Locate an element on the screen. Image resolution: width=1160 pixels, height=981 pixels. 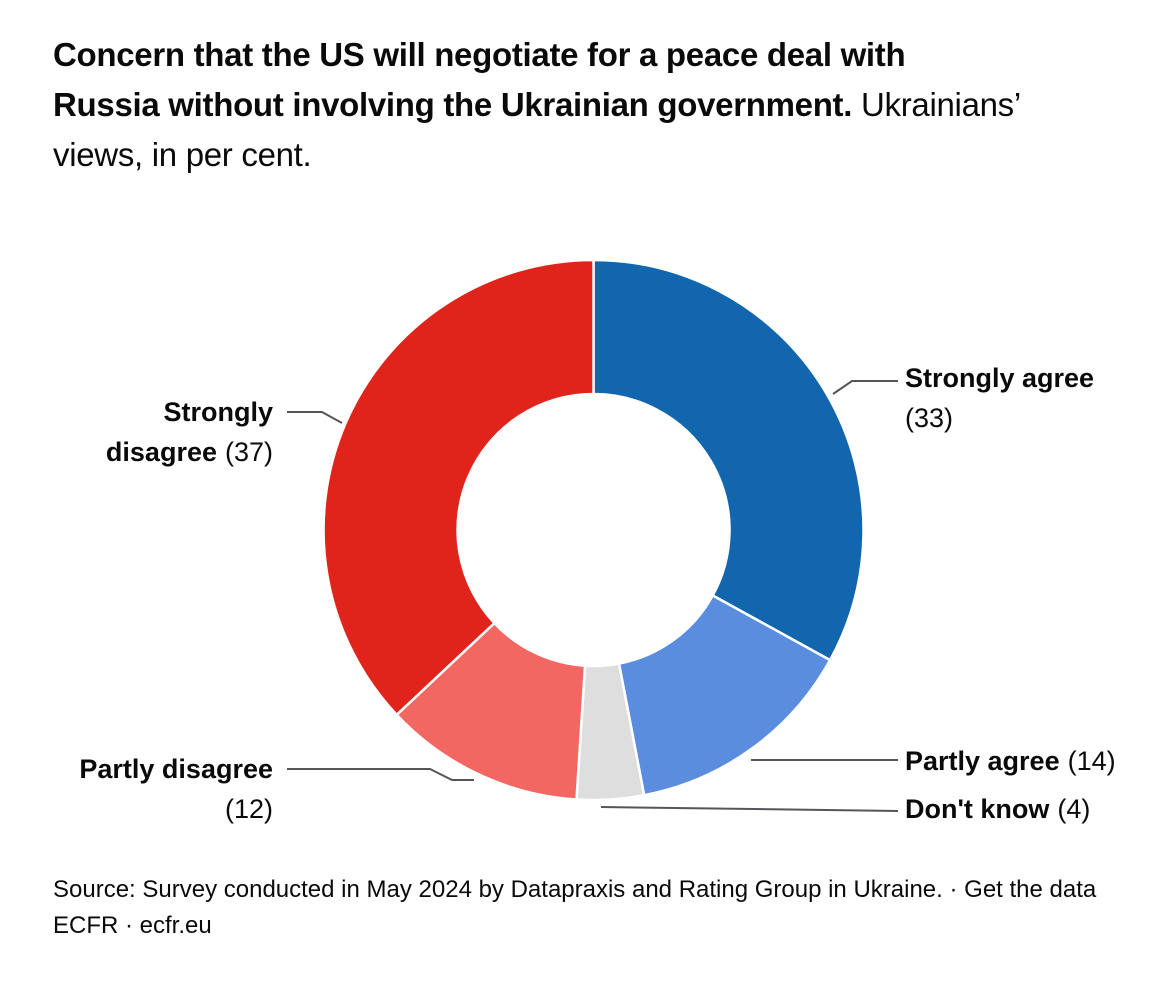
label-partly-agree: Partly agree (14) is located at coordinates (1010, 761).